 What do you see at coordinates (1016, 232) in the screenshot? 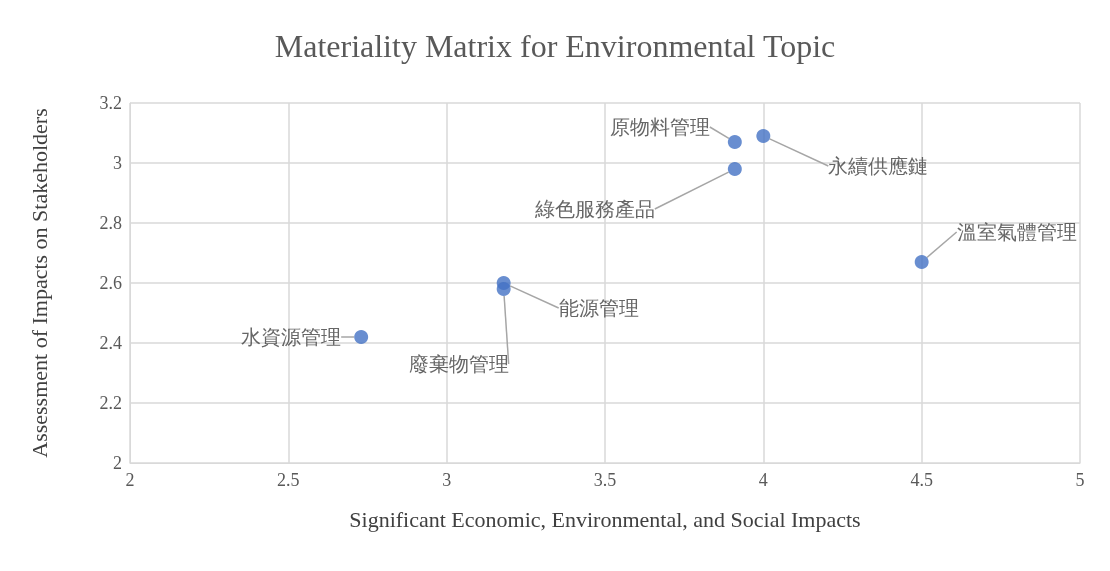
I see `annotation: 溫室氣體管理` at bounding box center [1016, 232].